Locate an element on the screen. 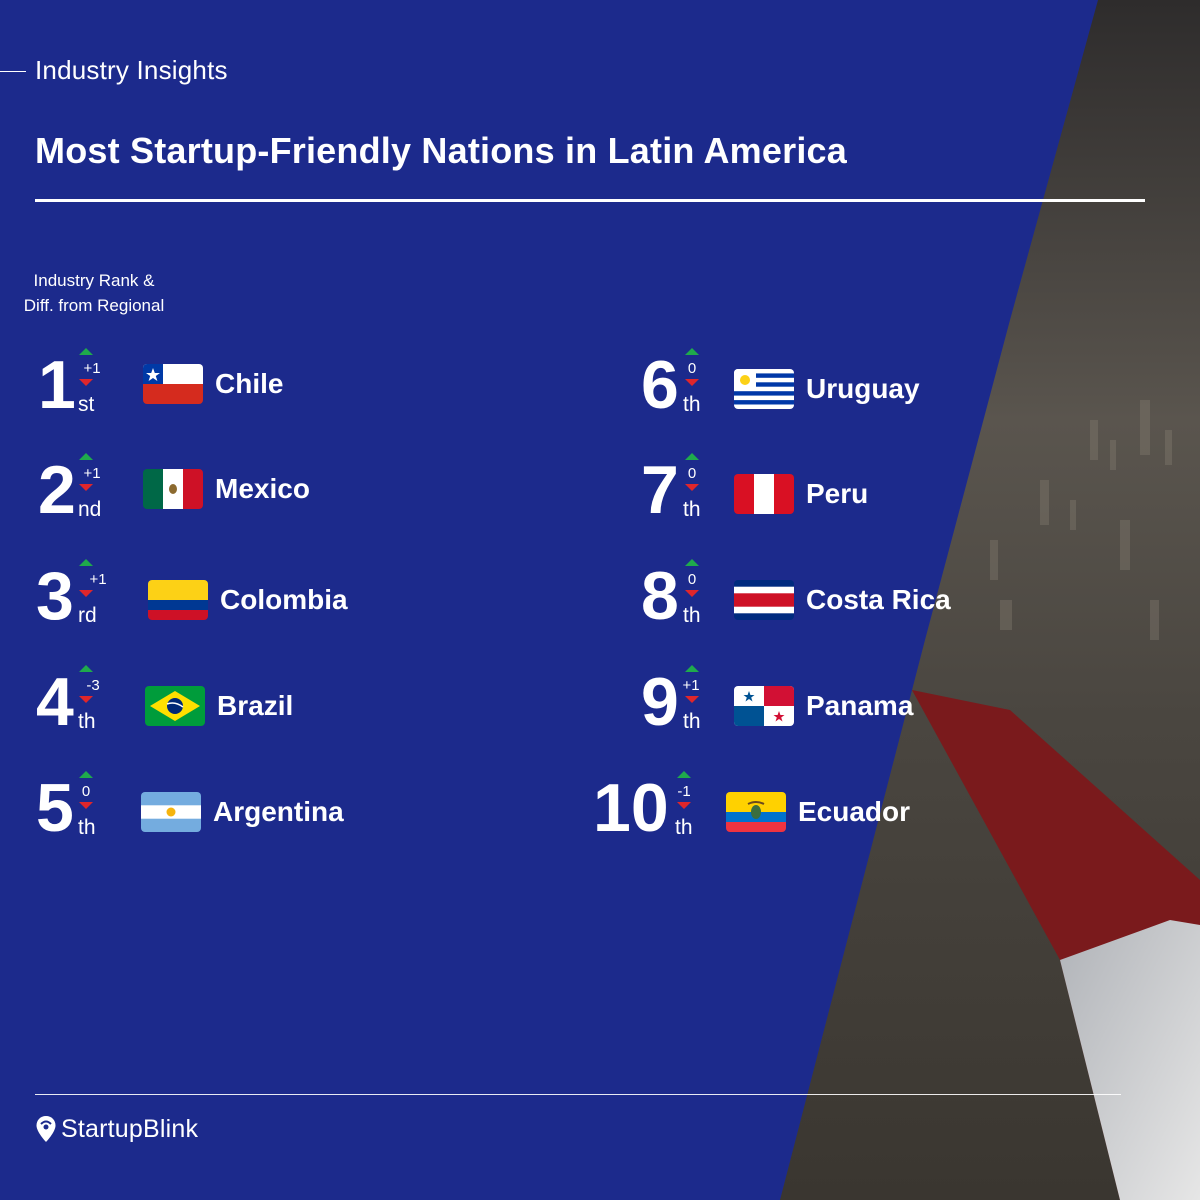  ranking-item-panama: 9 +1 th Panama is located at coordinates (870, 702).